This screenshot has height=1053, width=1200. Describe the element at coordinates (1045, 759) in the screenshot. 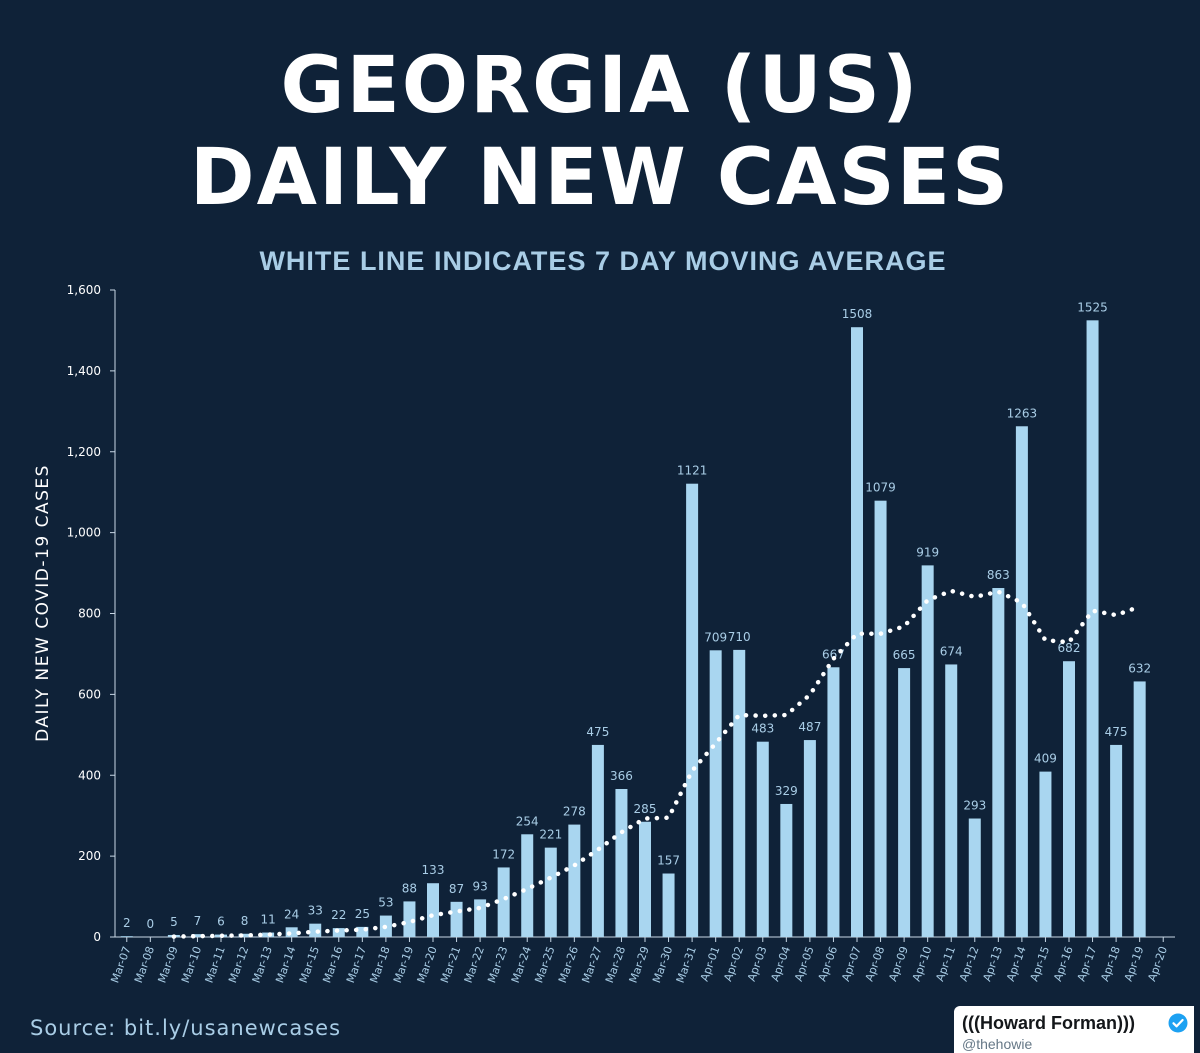

I see `bar-data-label: 409` at that location.